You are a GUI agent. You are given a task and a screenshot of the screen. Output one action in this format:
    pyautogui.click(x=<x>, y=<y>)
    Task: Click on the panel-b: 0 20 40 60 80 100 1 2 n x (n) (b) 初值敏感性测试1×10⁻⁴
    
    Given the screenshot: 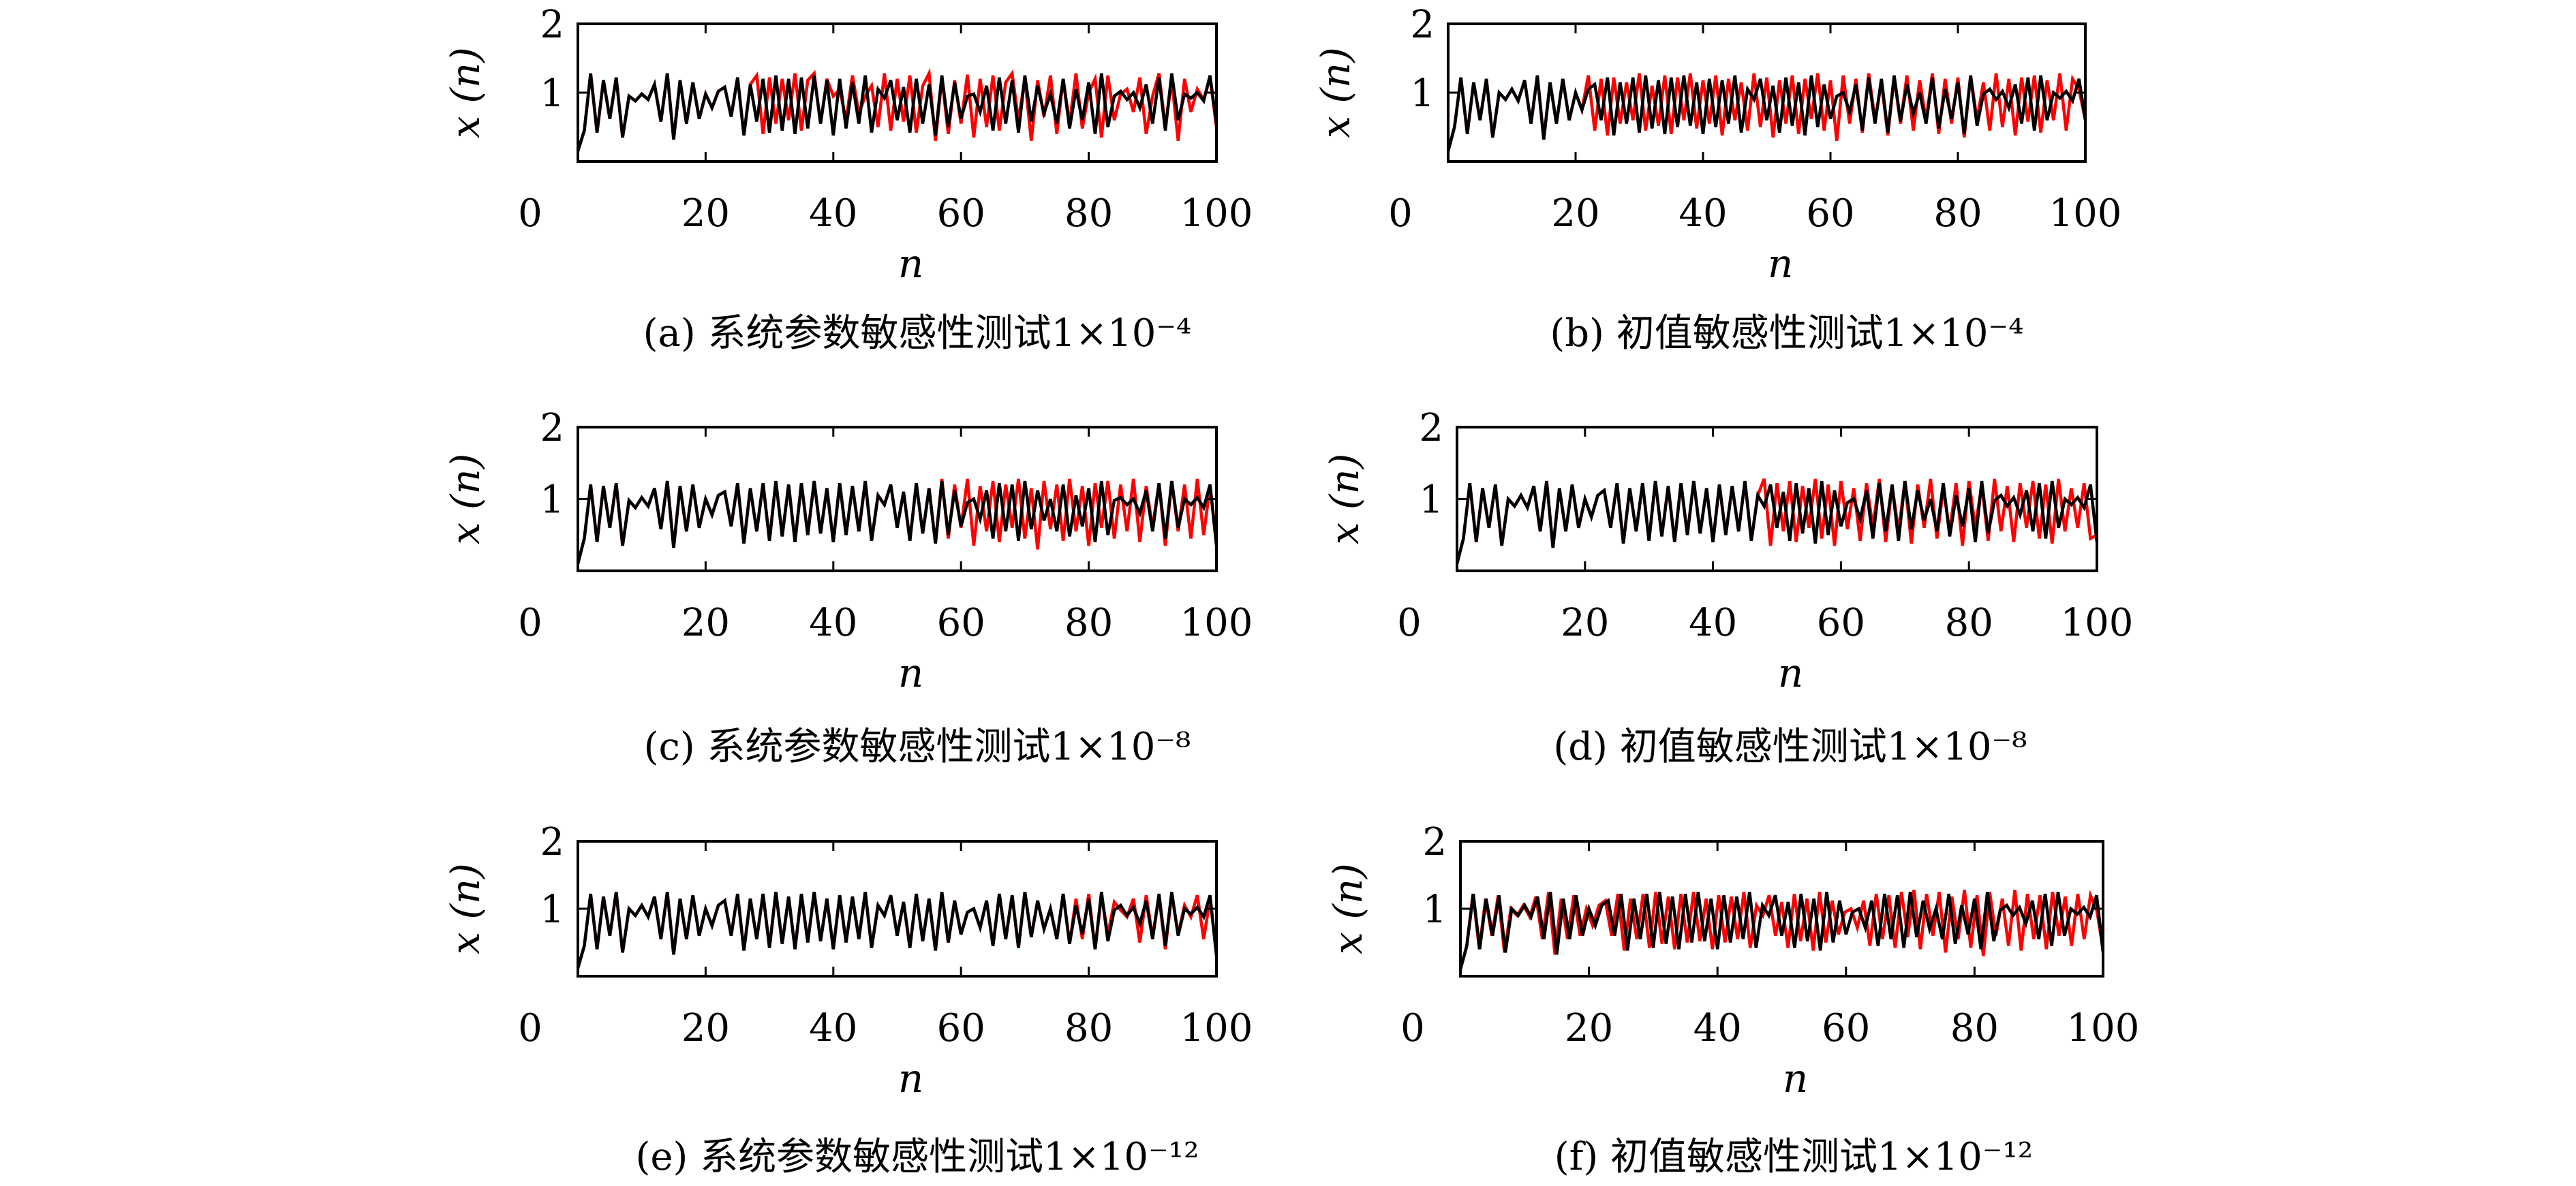 What is the action you would take?
    pyautogui.click(x=1717, y=179)
    